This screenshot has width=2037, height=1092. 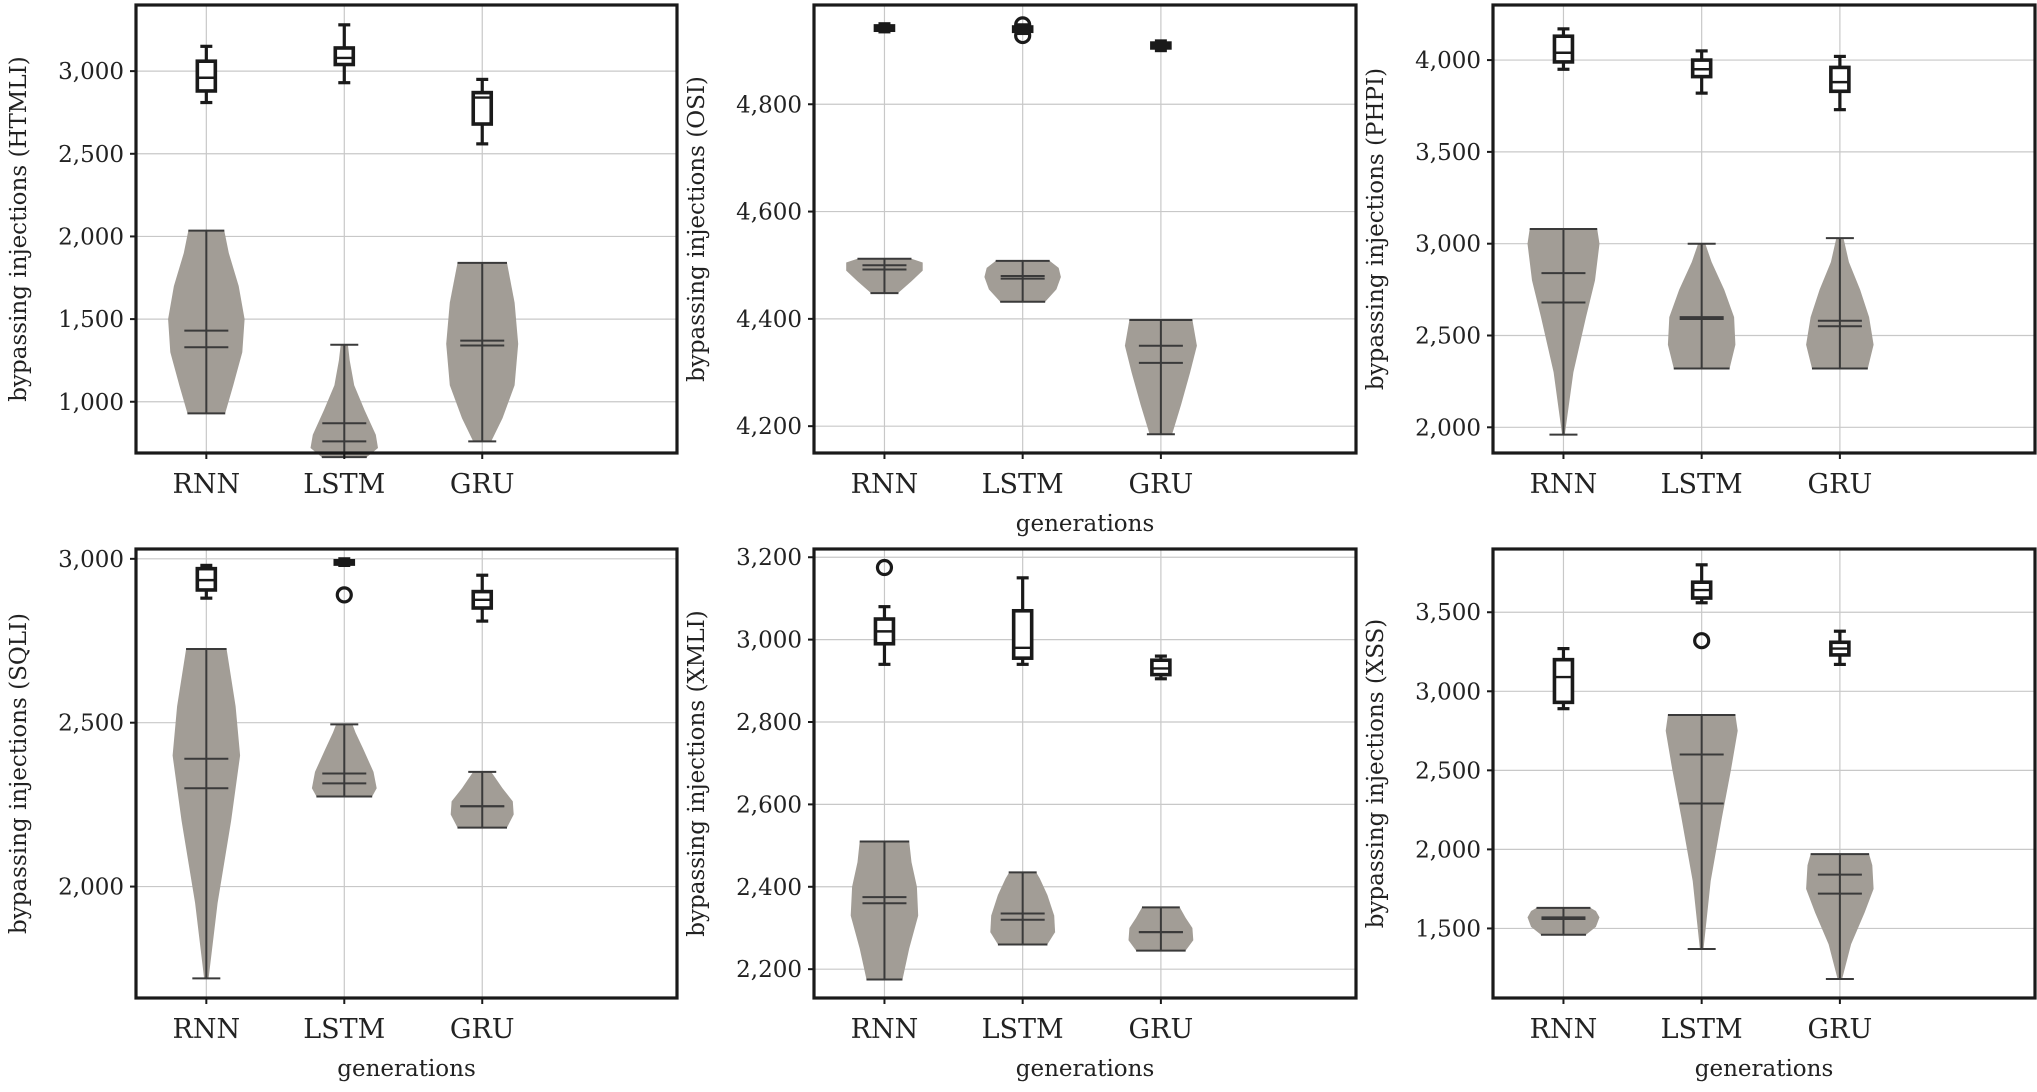 I want to click on y-tick-label: 1,000, so click(x=91, y=403).